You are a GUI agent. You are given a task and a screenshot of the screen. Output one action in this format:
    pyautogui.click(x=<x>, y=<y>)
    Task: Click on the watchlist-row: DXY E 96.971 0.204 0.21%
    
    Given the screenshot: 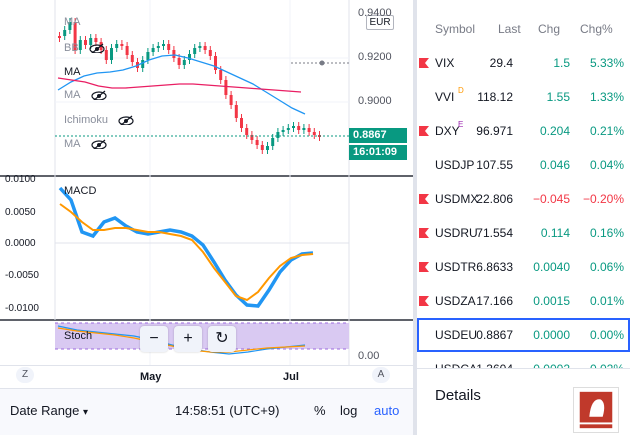 What is the action you would take?
    pyautogui.click(x=523, y=131)
    